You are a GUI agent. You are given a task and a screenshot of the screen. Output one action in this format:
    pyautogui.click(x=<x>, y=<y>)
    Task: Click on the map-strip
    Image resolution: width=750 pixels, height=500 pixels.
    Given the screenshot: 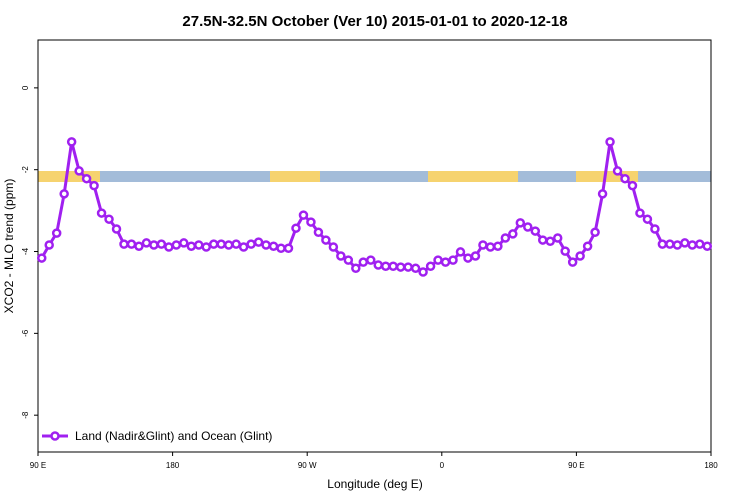 What is the action you would take?
    pyautogui.click(x=374, y=176)
    